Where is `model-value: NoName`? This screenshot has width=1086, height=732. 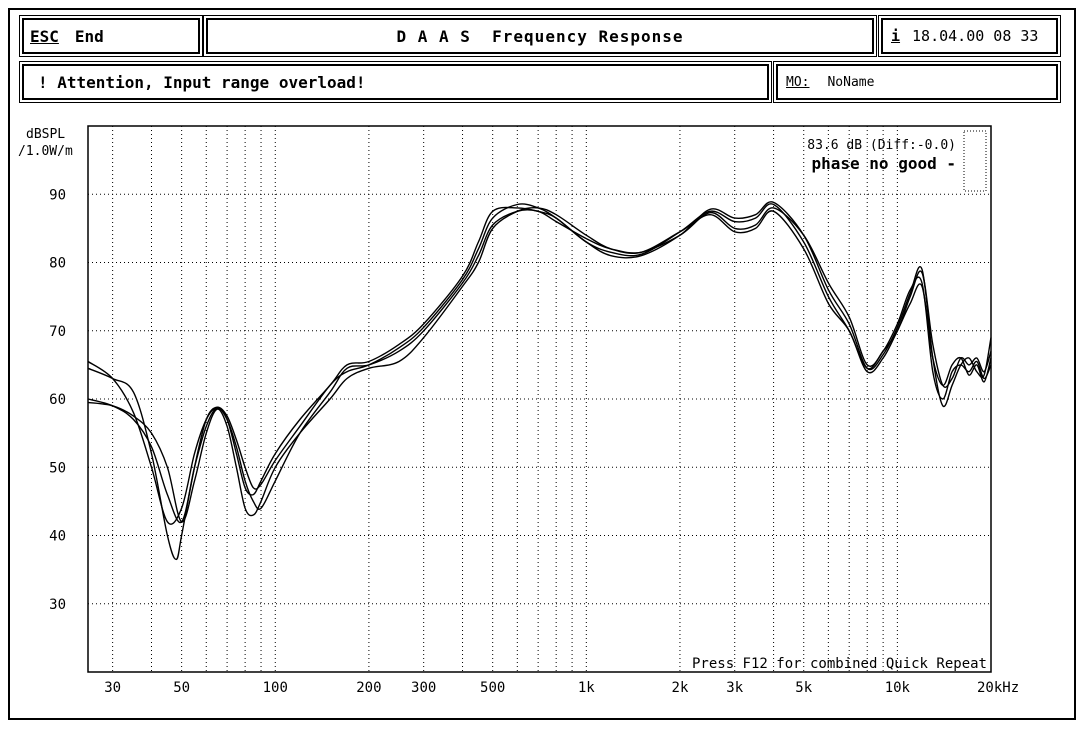 model-value: NoName is located at coordinates (851, 82).